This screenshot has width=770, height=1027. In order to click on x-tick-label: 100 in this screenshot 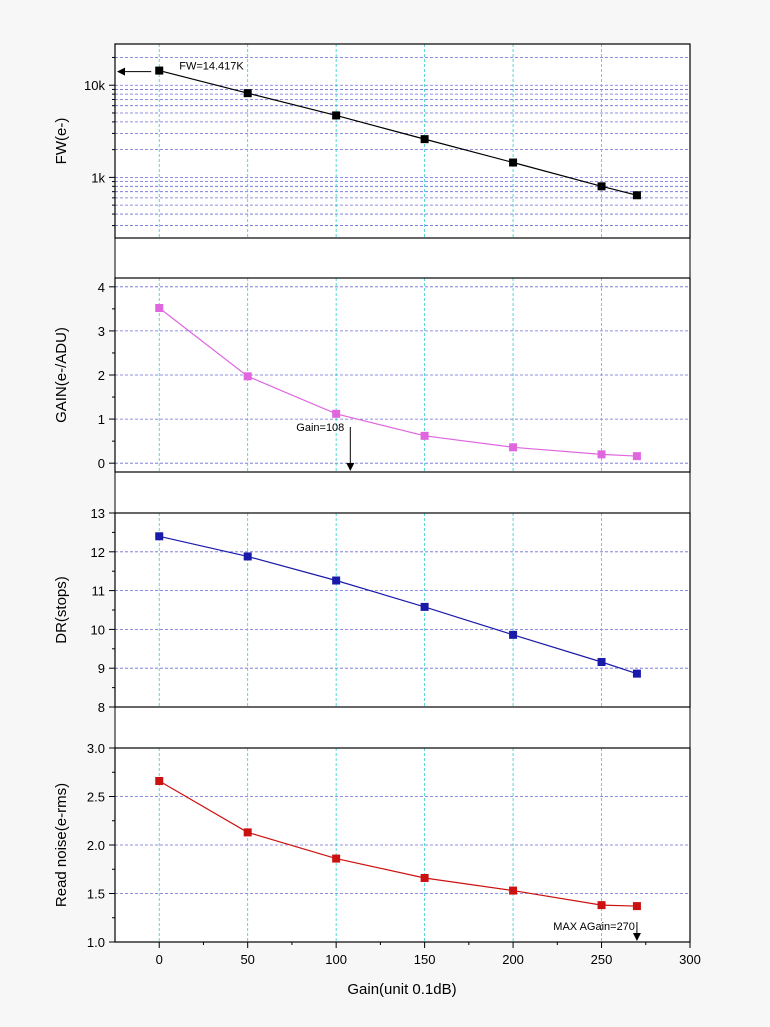, I will do `click(336, 959)`.